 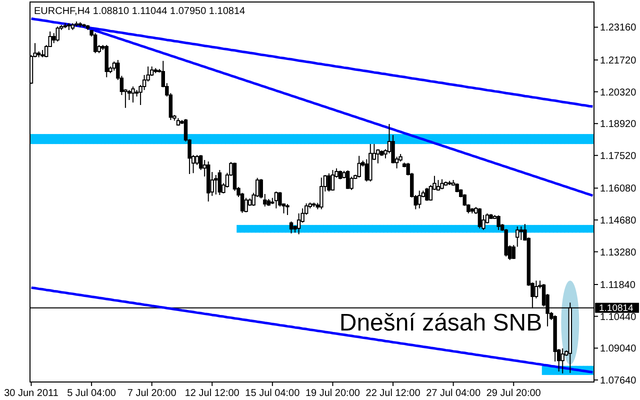 What do you see at coordinates (618, 220) in the screenshot?
I see `y-tick-label: 1.14680` at bounding box center [618, 220].